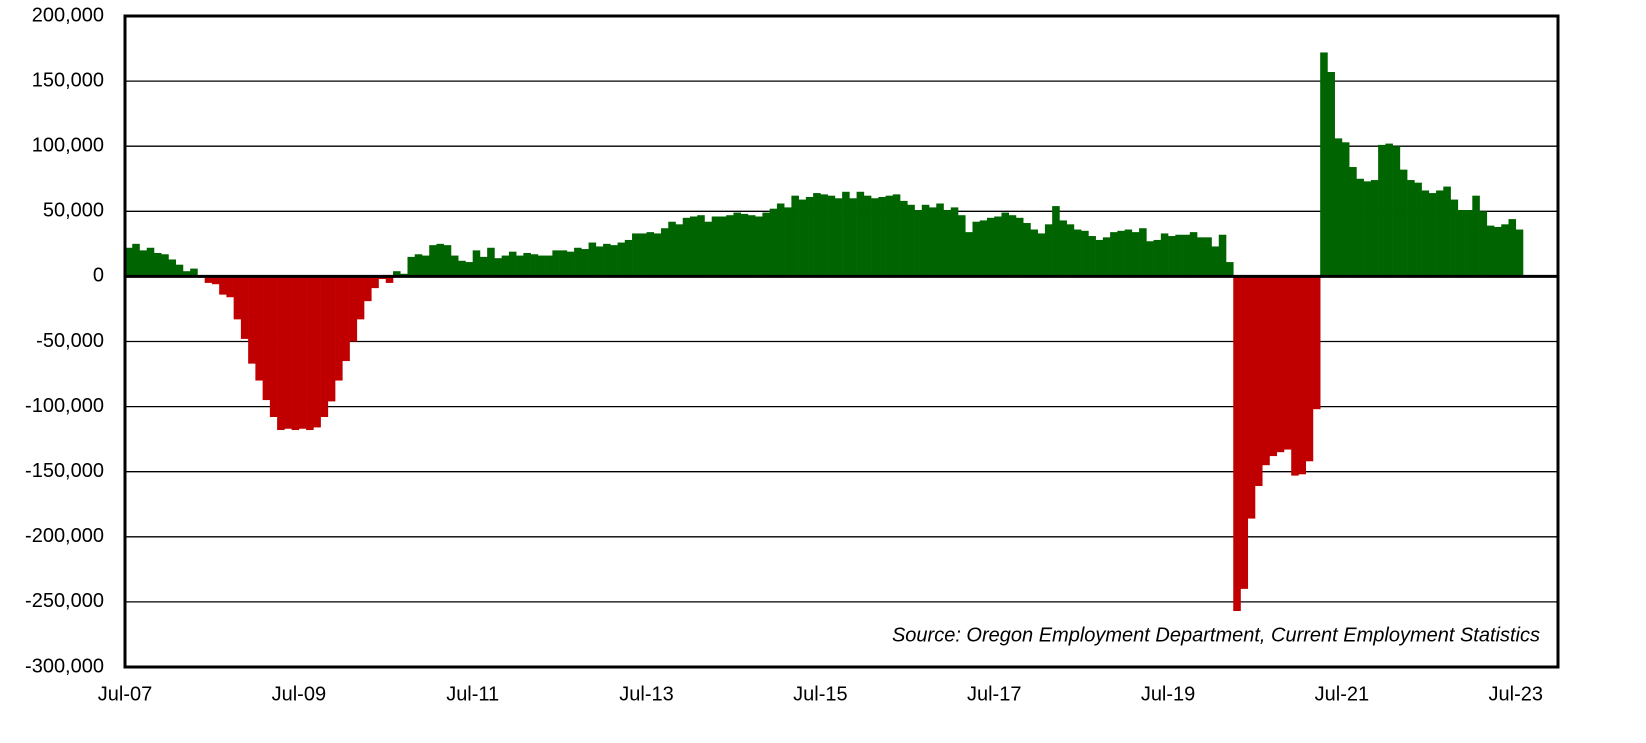  I want to click on x-tick-label: Jul-11, so click(472, 694).